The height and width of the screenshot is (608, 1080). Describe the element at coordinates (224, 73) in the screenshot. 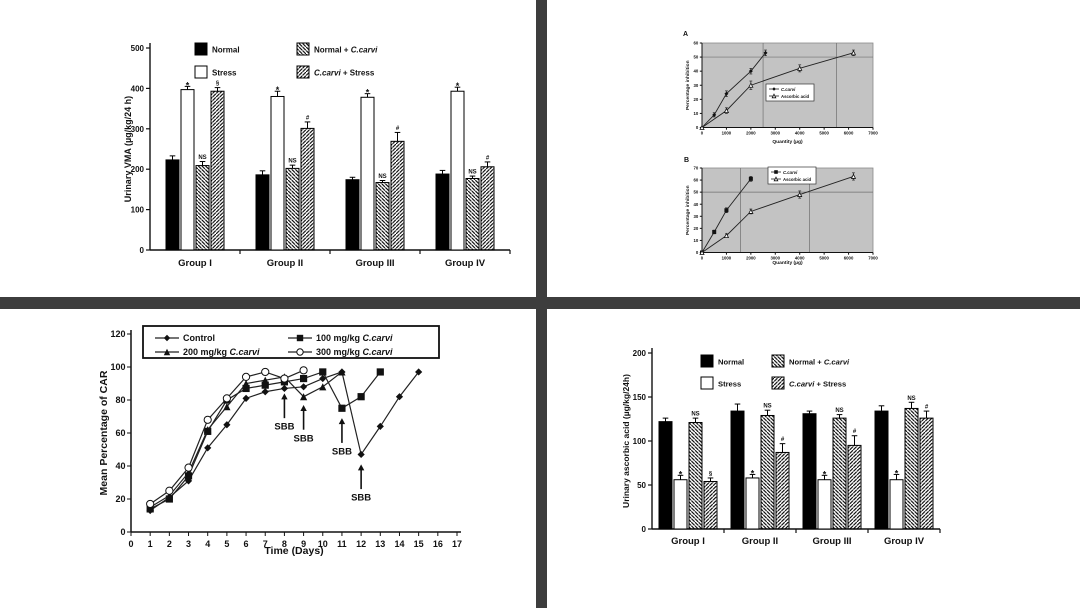

I see `svg-text: Stress` at that location.